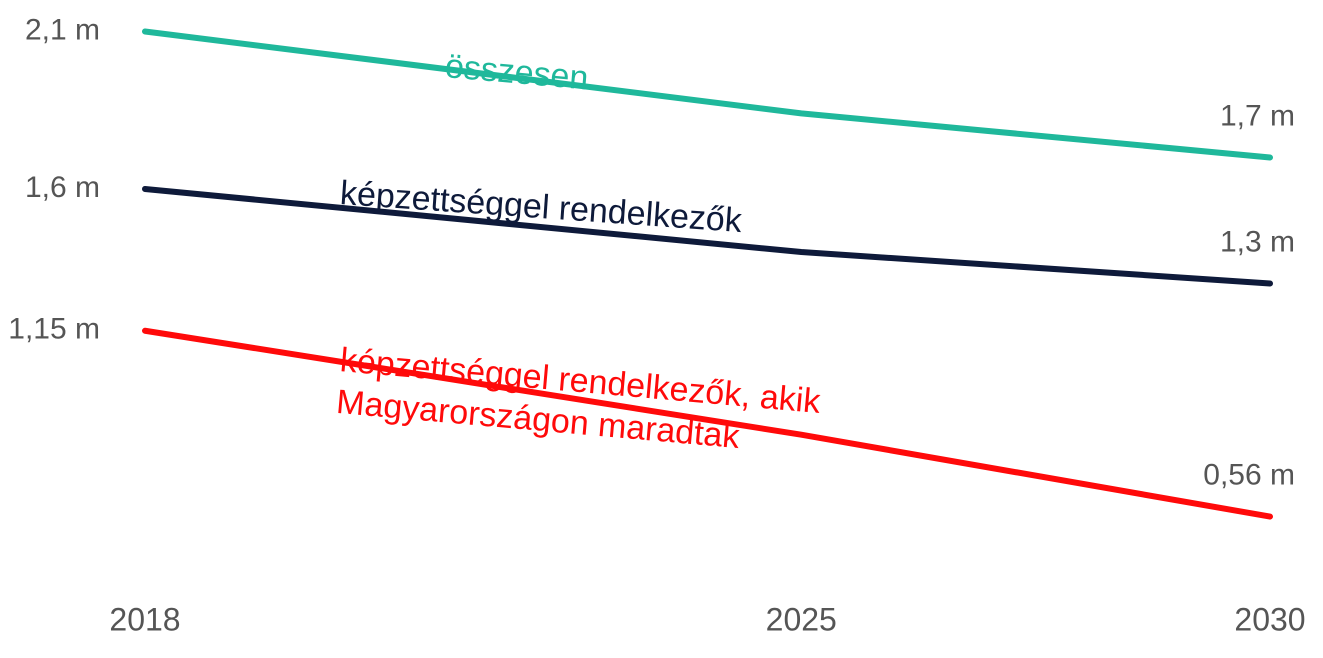  What do you see at coordinates (1257, 115) in the screenshot?
I see `value-label: 1,7 m` at bounding box center [1257, 115].